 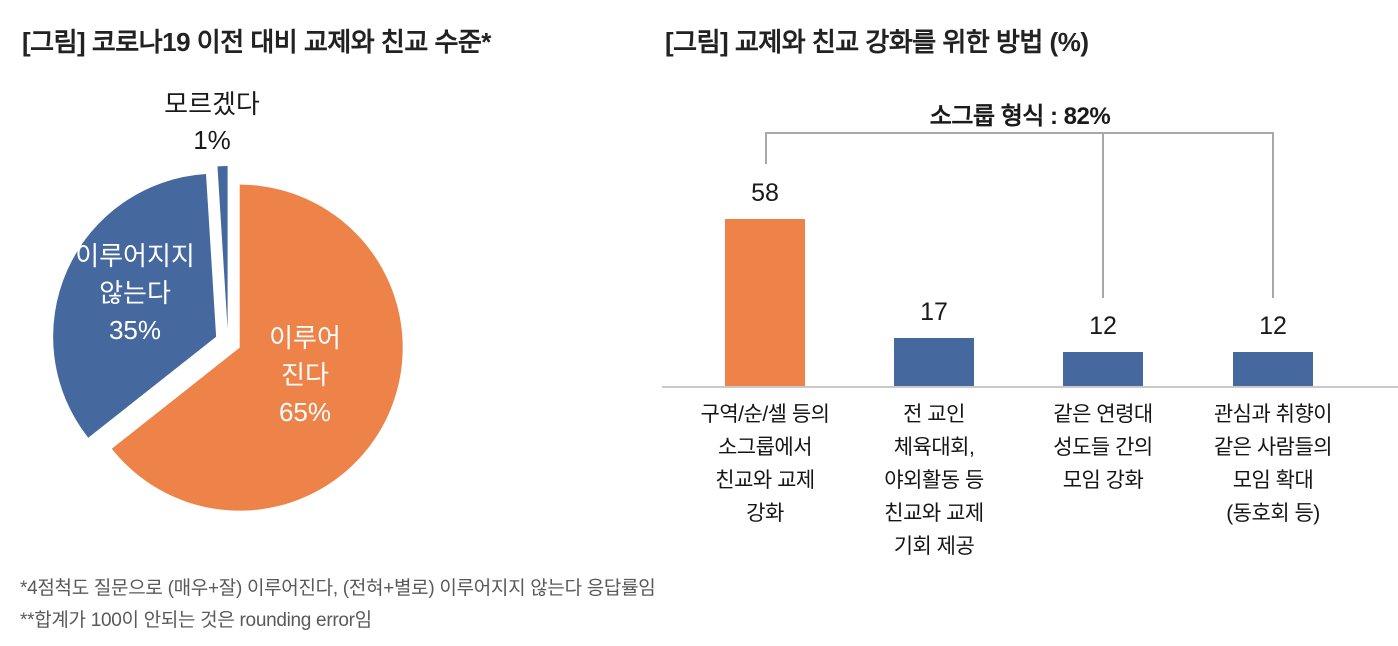 I want to click on pie-label-happening: 이루어 진다 65%, so click(x=305, y=375).